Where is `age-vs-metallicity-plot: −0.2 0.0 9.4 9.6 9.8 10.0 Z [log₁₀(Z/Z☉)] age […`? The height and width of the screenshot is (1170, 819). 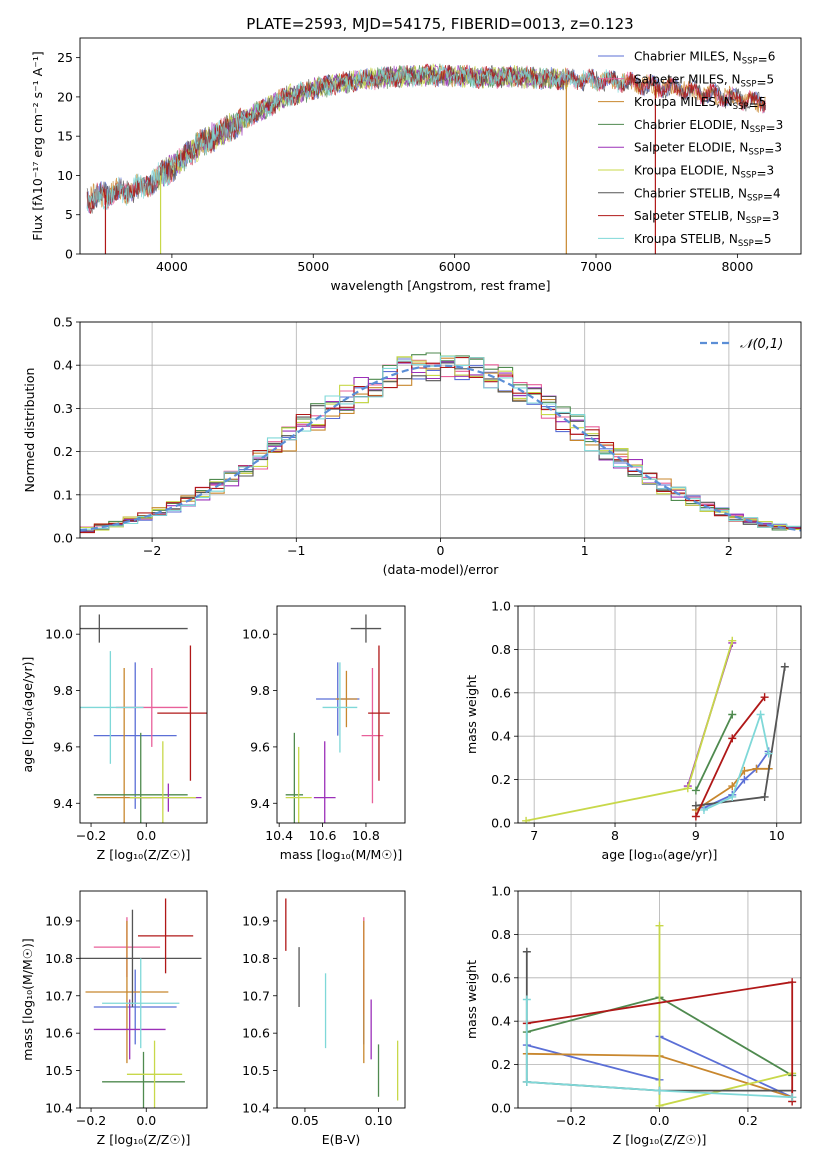
age-vs-metallicity-plot: −0.2 0.0 9.4 9.6 9.8 10.0 Z [log₁₀(Z/Z☉)] age [… is located at coordinates (114, 733).